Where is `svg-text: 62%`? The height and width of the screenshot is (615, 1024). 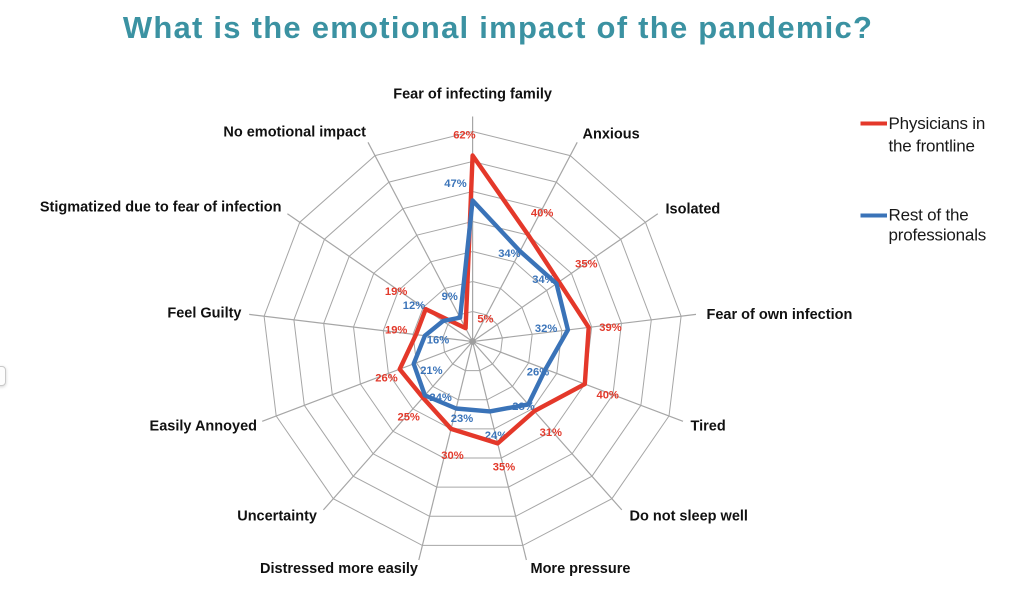
svg-text: 62% is located at coordinates (464, 135).